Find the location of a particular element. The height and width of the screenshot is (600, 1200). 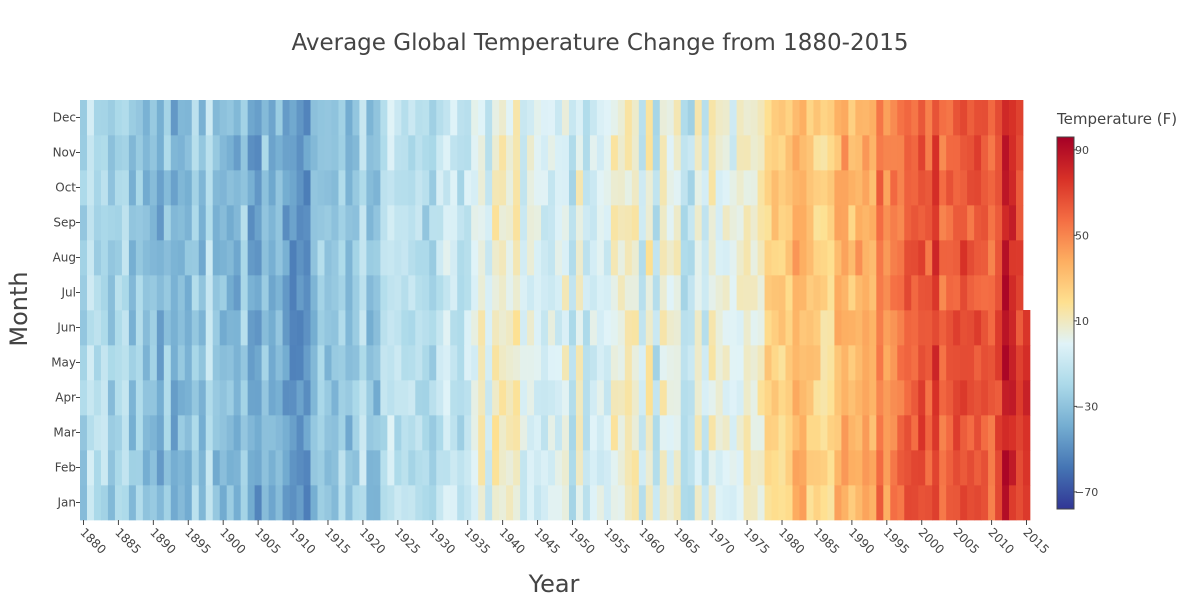

x-tick-label: 1895 is located at coordinates (197, 540).